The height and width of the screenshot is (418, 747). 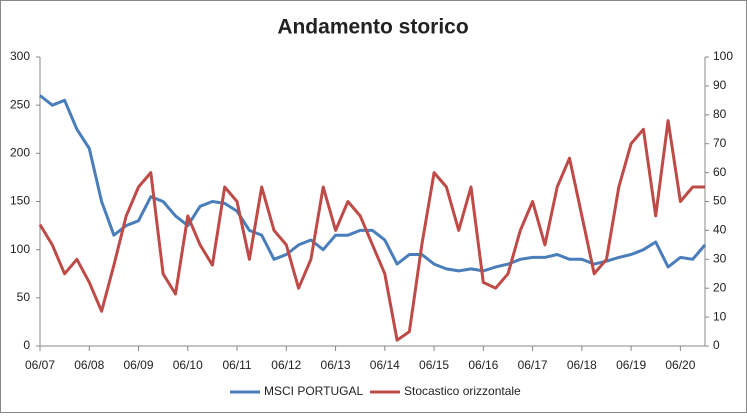 I want to click on x-tick-label: 06/16, so click(x=483, y=365).